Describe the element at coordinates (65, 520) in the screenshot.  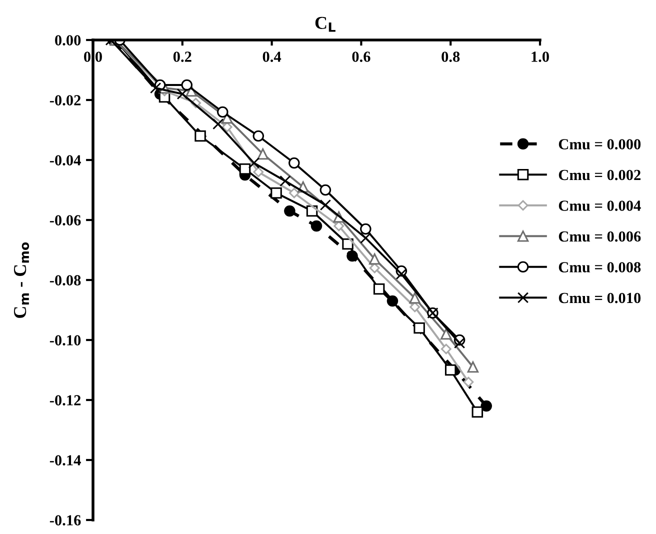
I see `y-tick-label: -0.16` at that location.